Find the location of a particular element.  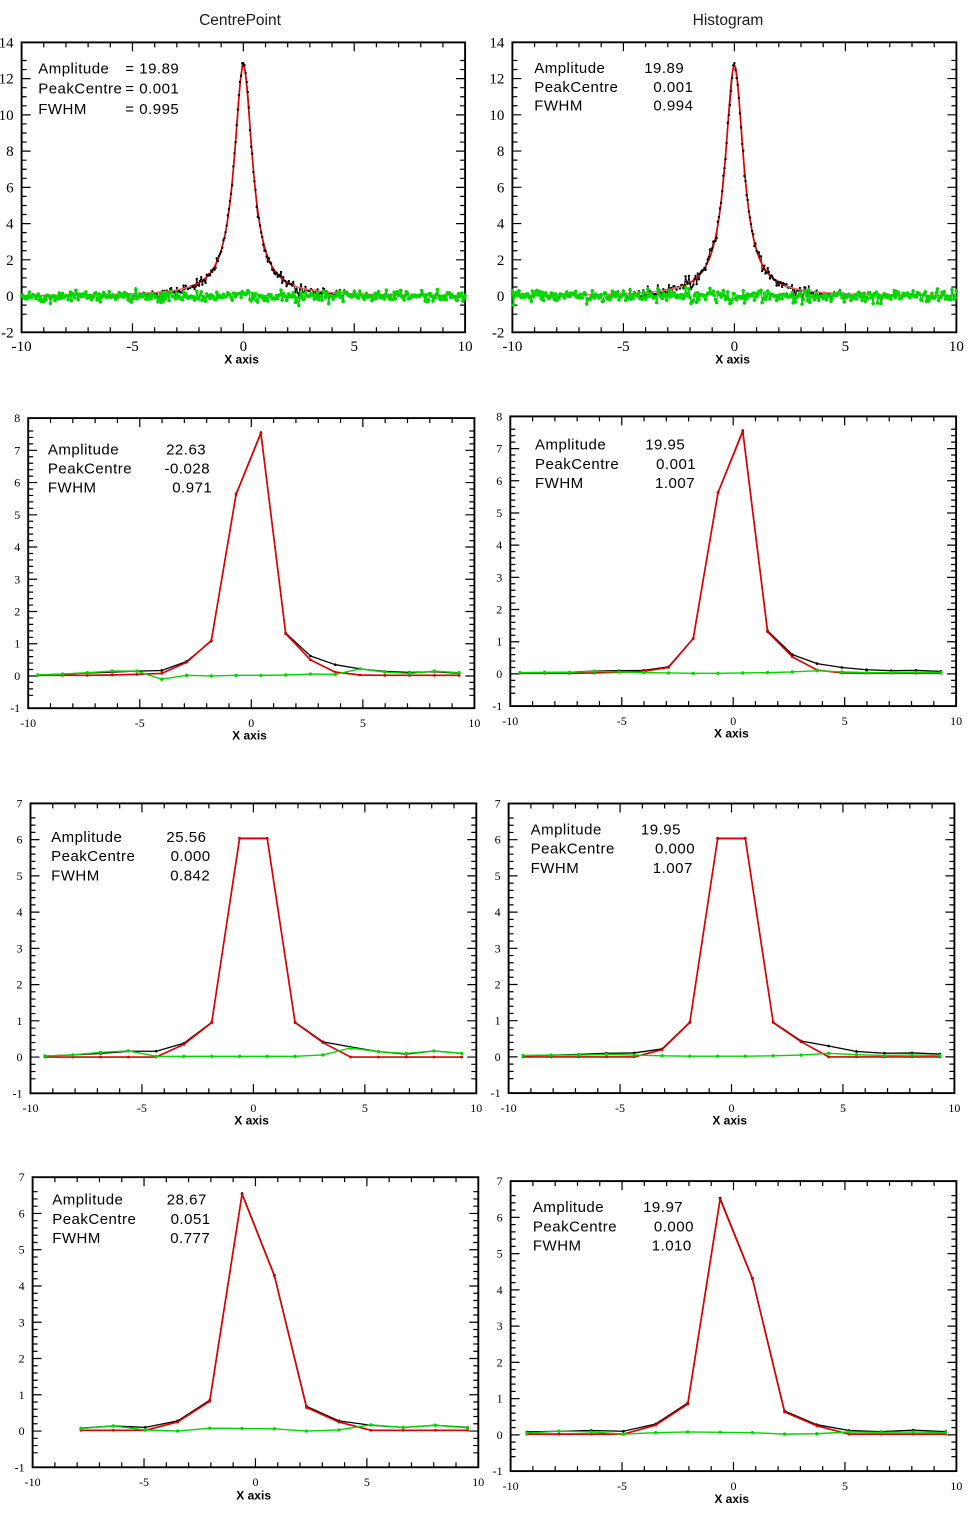

svg-text: 25.56 is located at coordinates (186, 837).